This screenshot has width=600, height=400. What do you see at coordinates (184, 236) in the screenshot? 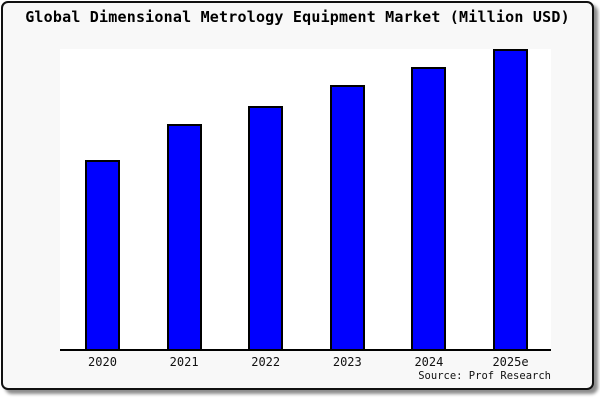
I see `bar-2021` at bounding box center [184, 236].